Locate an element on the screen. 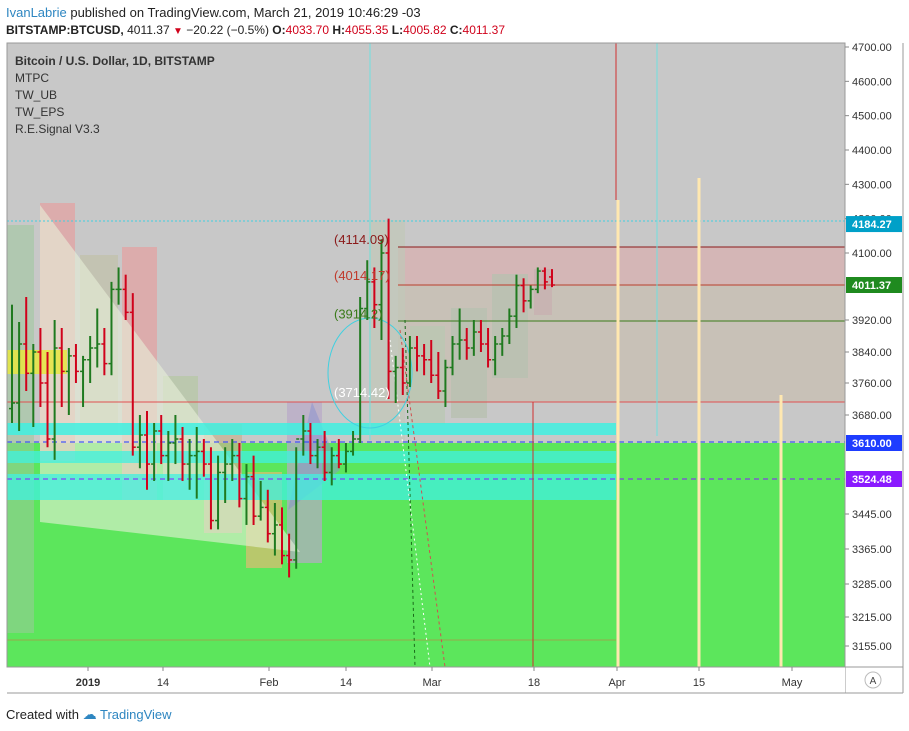  level-label-0: (4114.09) is located at coordinates (361, 239).